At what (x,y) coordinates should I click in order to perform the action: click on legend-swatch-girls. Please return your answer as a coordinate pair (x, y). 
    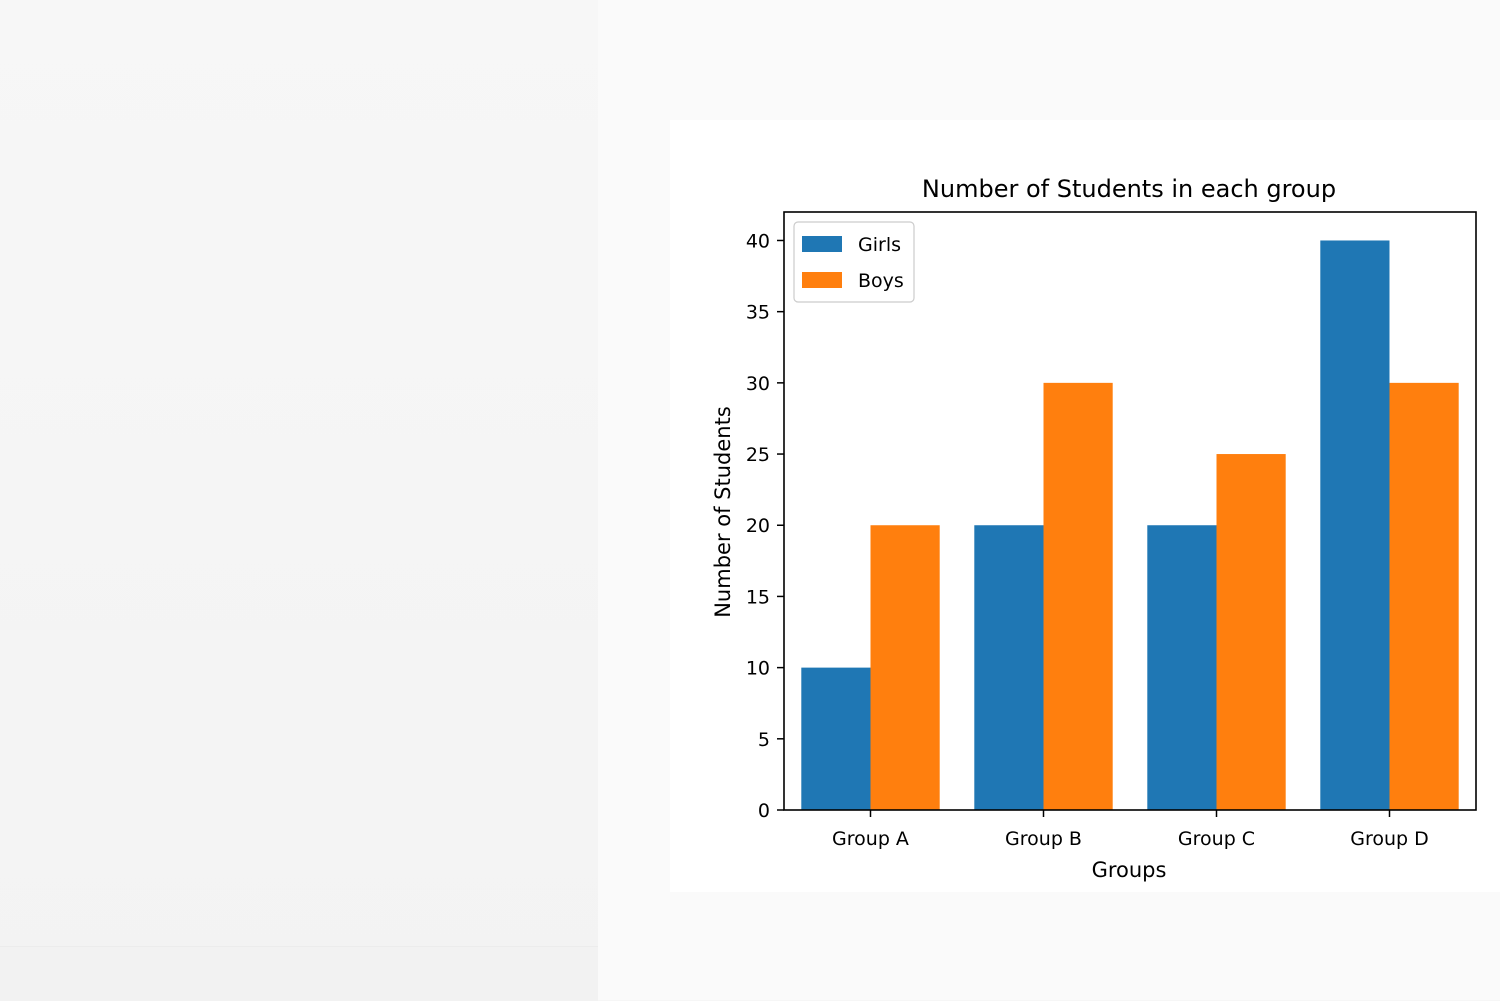
    Looking at the image, I should click on (822, 244).